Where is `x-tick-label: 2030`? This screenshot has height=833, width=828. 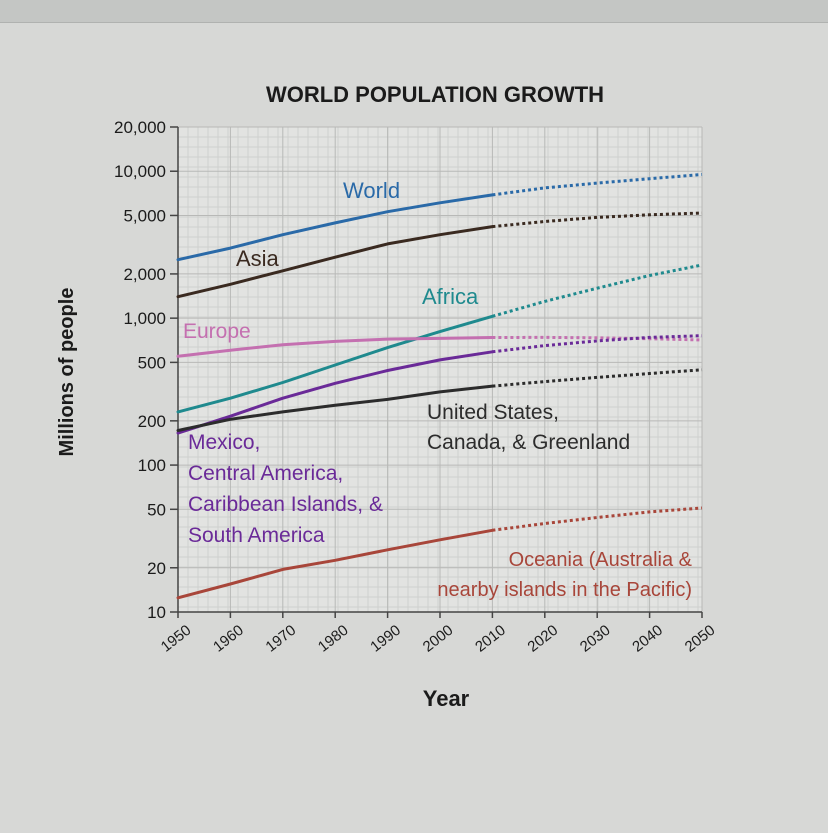 x-tick-label: 2030 is located at coordinates (595, 639).